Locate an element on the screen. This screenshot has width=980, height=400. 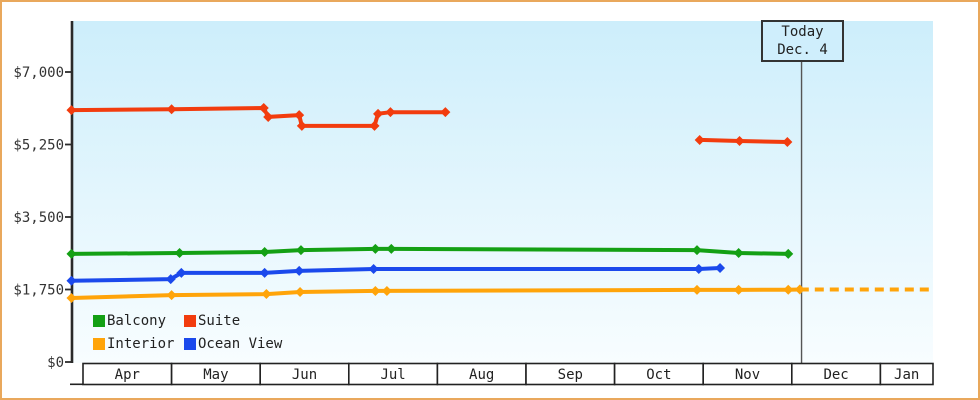
series-suite-line is located at coordinates (258, 116).